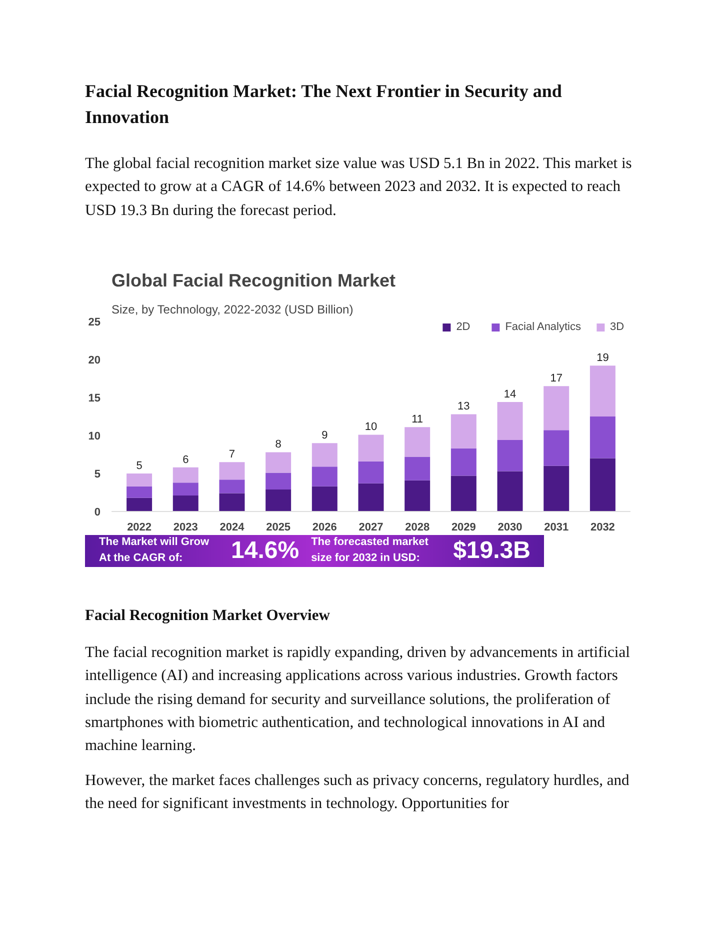 This screenshot has width=720, height=931. What do you see at coordinates (94, 360) in the screenshot?
I see `y-tick-label: 20` at bounding box center [94, 360].